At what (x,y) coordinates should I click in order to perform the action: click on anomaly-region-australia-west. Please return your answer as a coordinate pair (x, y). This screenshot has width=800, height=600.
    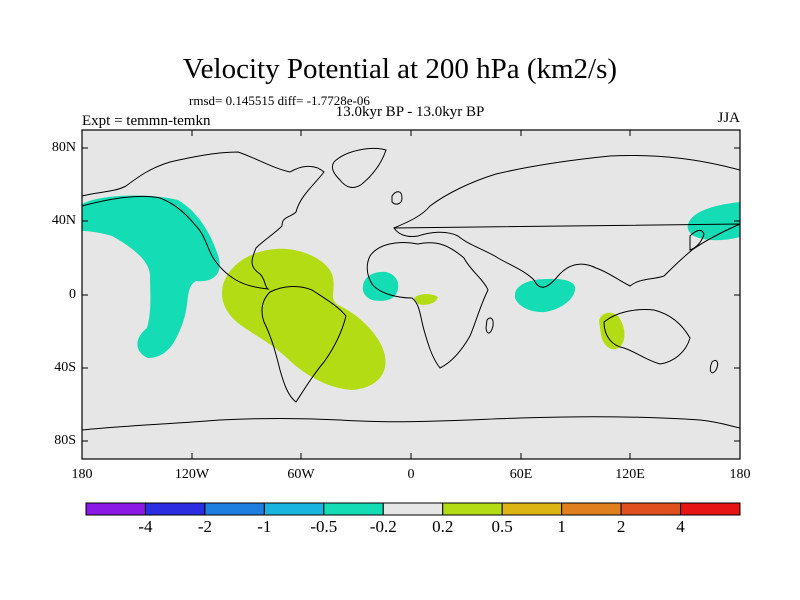
    Looking at the image, I should click on (612, 331).